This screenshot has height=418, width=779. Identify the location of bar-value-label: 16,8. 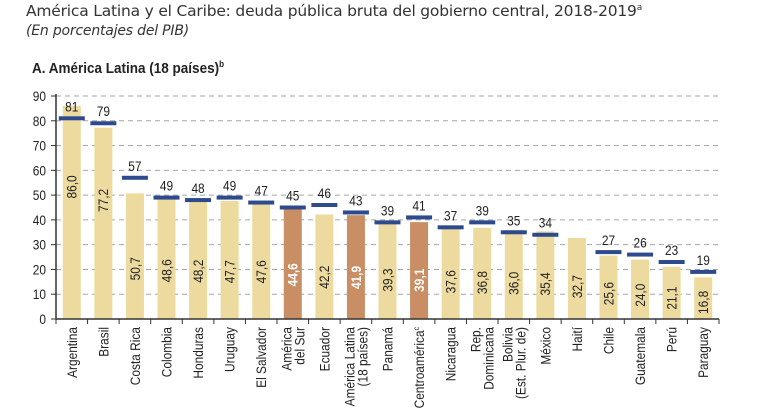
(703, 302).